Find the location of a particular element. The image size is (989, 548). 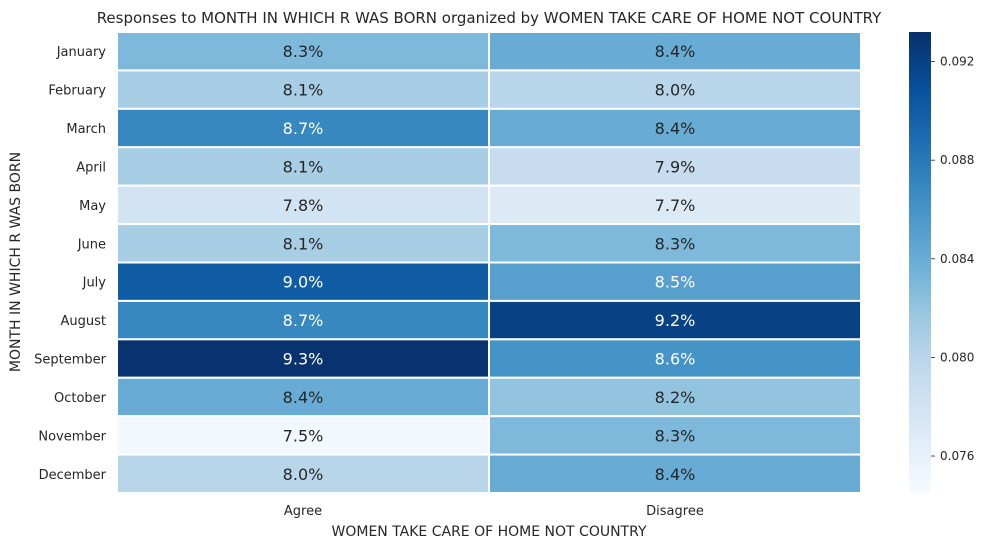

y-tick-label: July is located at coordinates (94, 283).